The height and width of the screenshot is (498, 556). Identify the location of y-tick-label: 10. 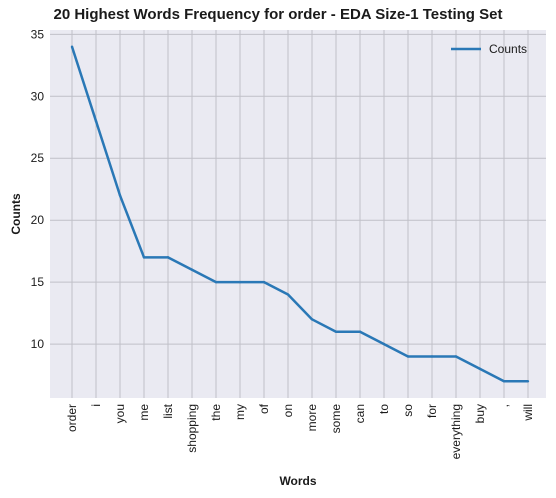
(38, 344).